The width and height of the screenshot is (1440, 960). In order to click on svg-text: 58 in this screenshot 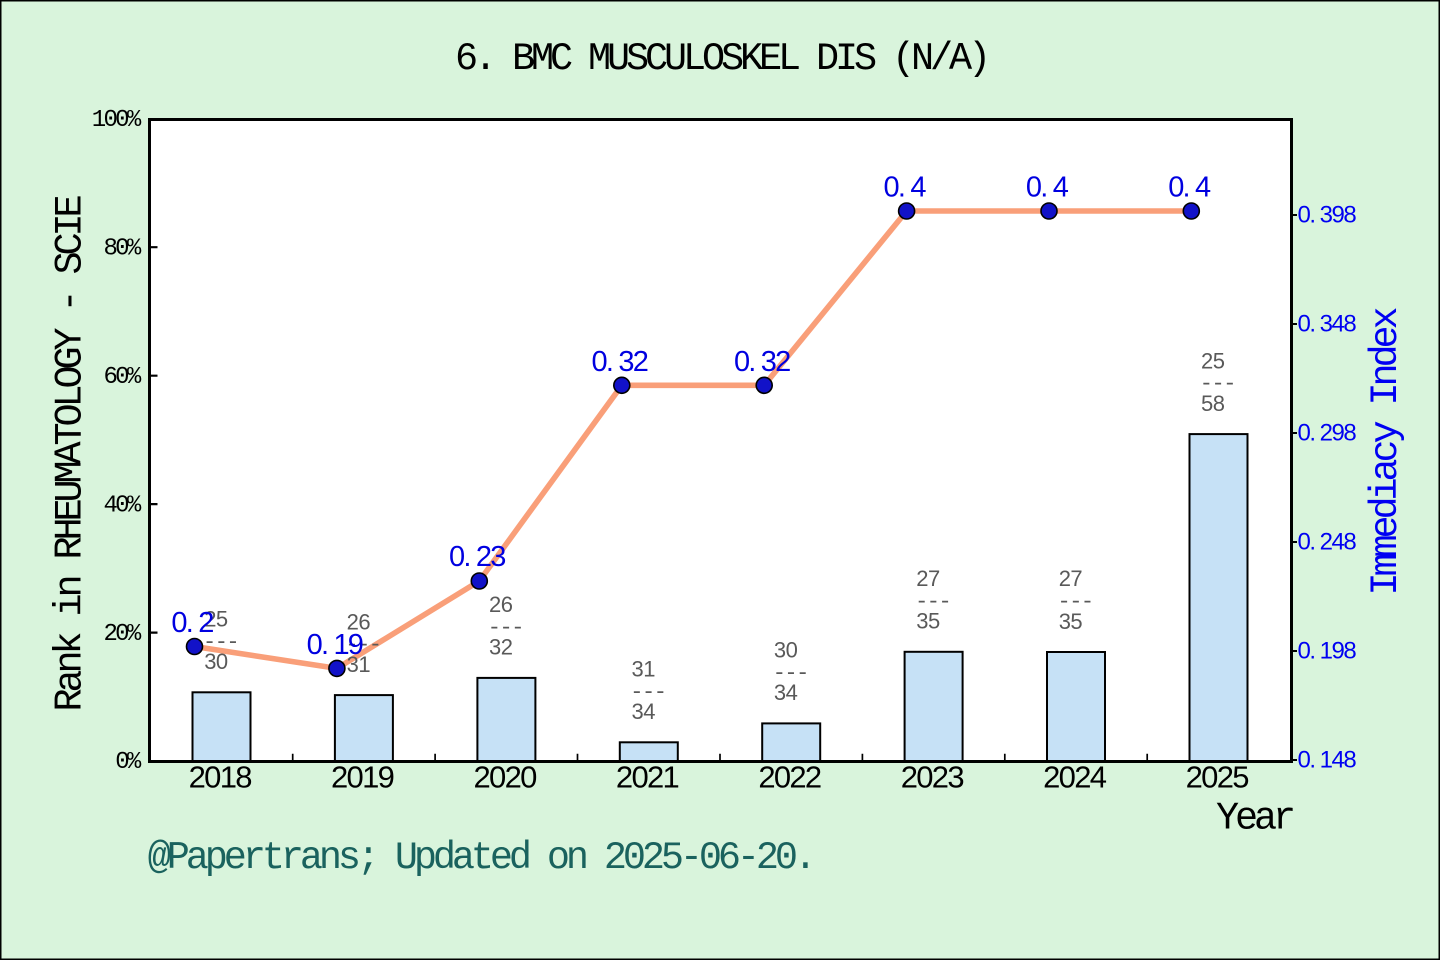, I will do `click(1213, 403)`.